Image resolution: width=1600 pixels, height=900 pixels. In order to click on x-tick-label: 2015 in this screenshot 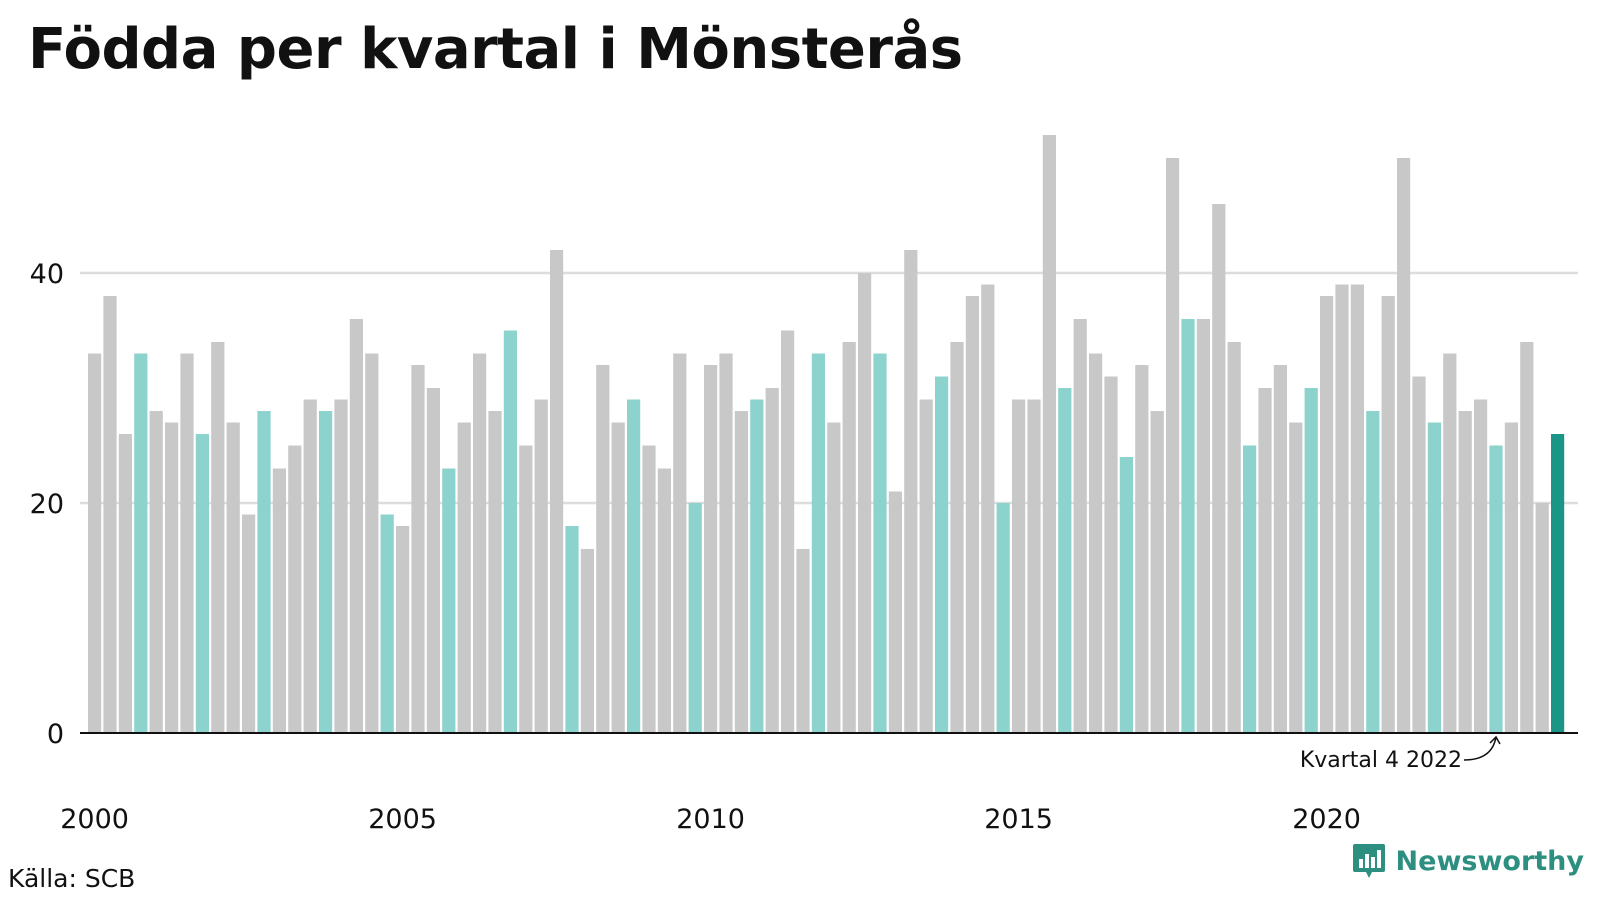, I will do `click(1018, 819)`.